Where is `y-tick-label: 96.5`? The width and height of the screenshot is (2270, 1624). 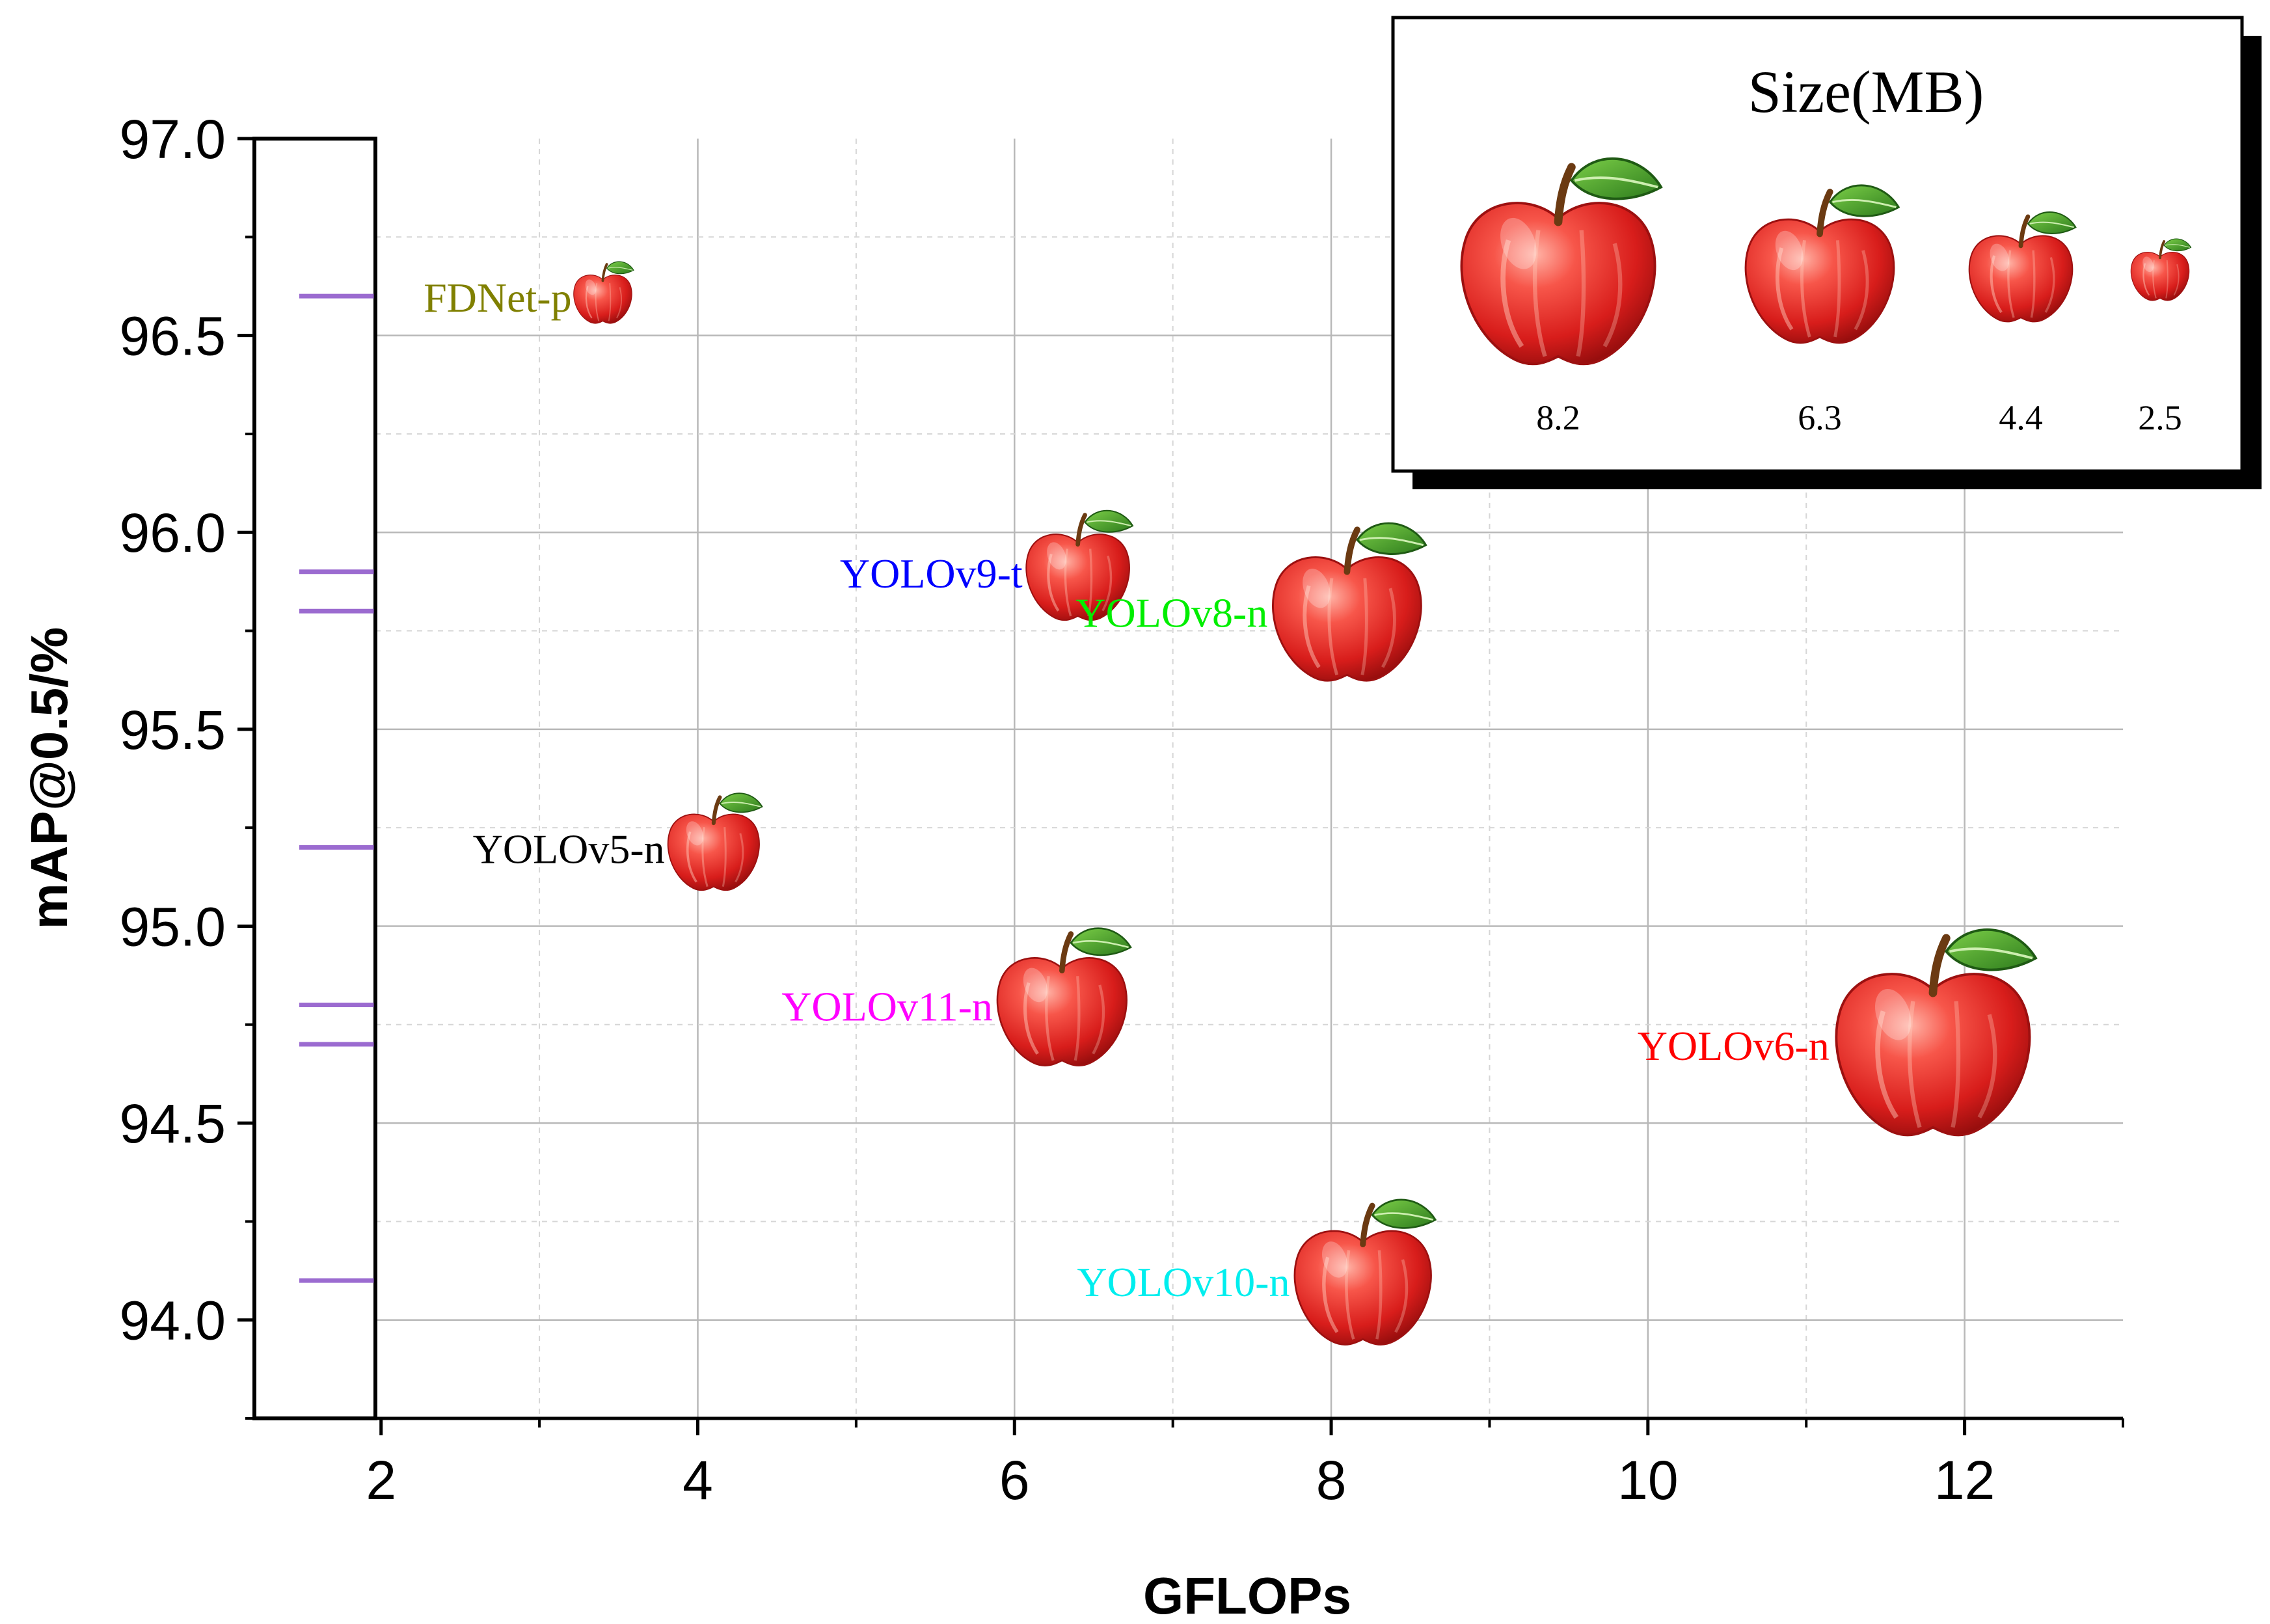 y-tick-label: 96.5 is located at coordinates (173, 336).